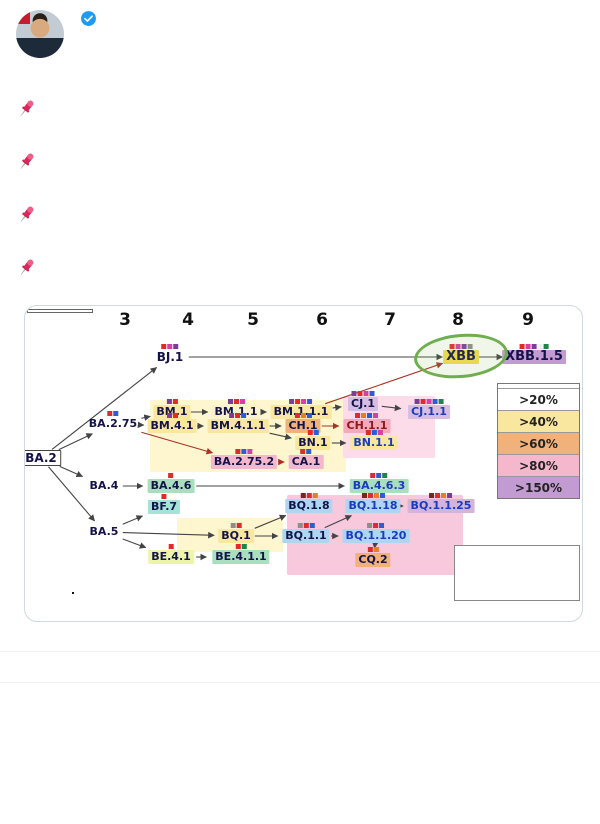 This screenshot has height=824, width=600. I want to click on variant-node-bn-1: BN.1, so click(313, 440).